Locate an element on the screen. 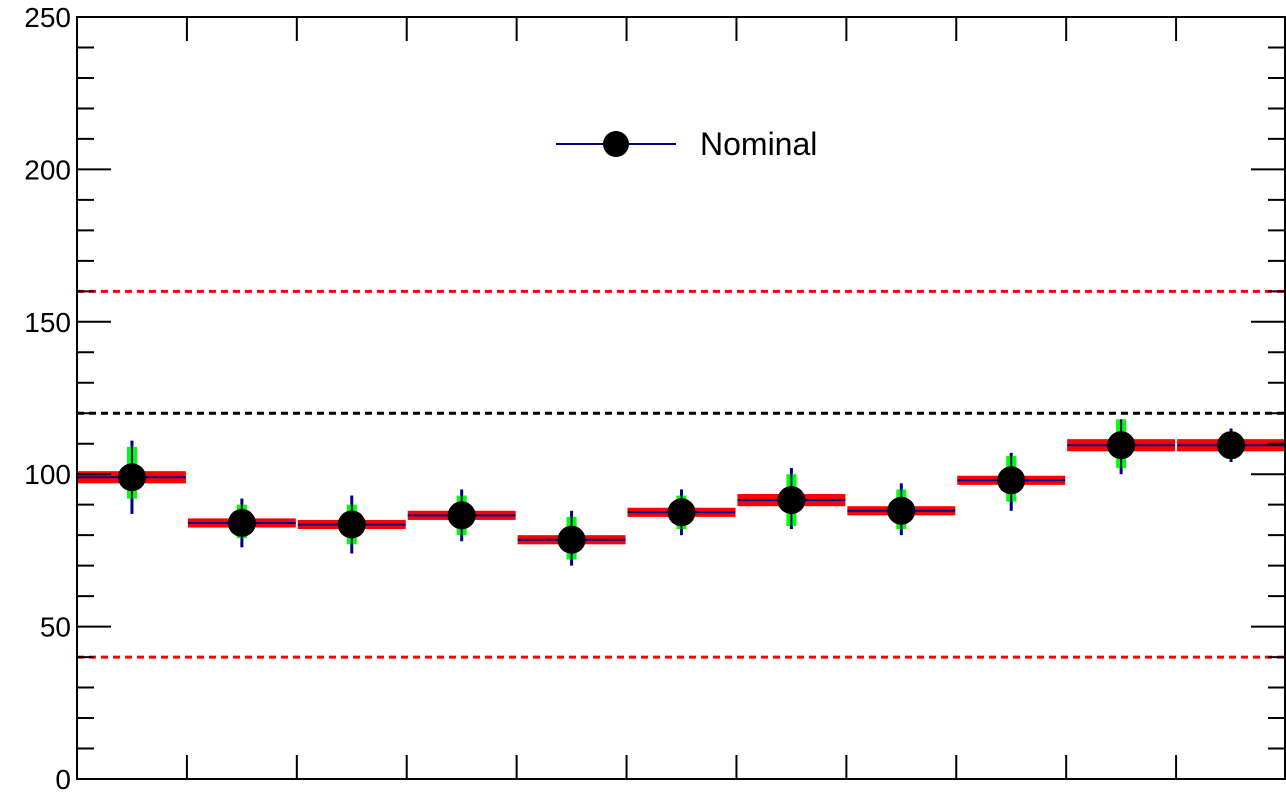 The width and height of the screenshot is (1286, 793). y-tick-label-100: 100 is located at coordinates (47, 474).